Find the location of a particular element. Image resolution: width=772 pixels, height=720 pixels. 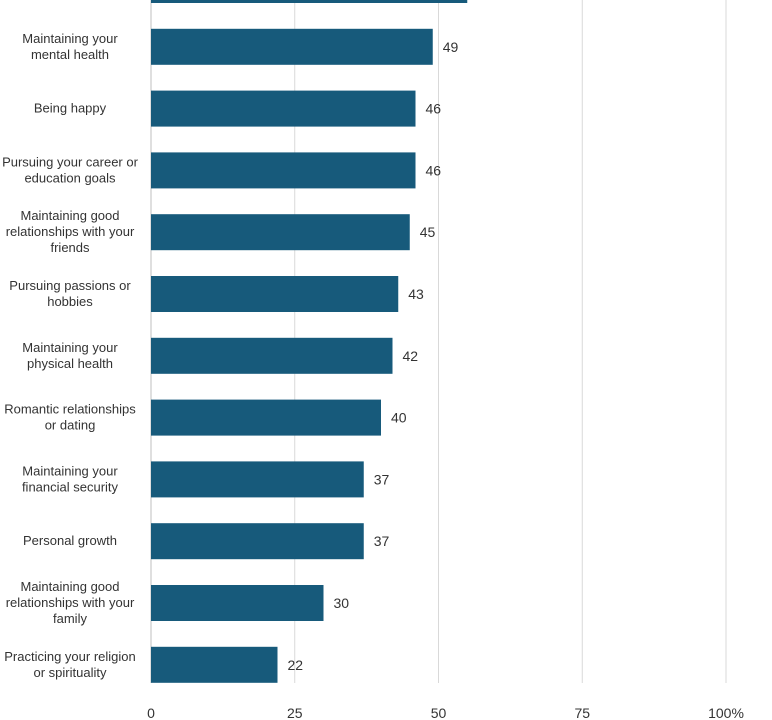

x-tick-label: 0 is located at coordinates (151, 712).